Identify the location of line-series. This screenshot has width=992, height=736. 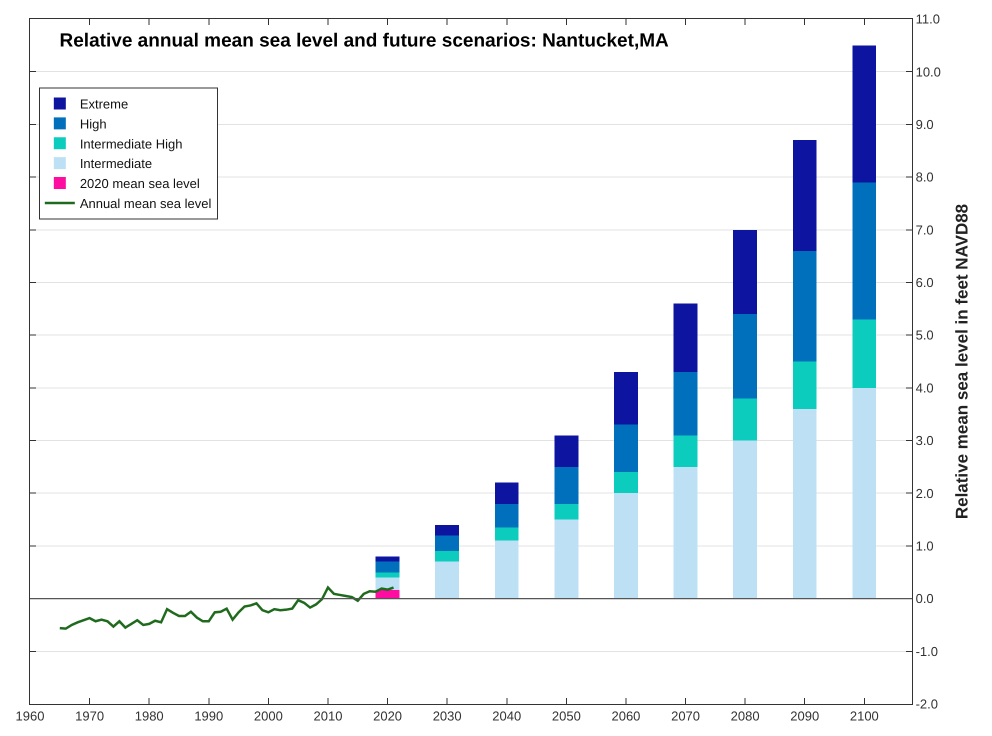
(226, 608).